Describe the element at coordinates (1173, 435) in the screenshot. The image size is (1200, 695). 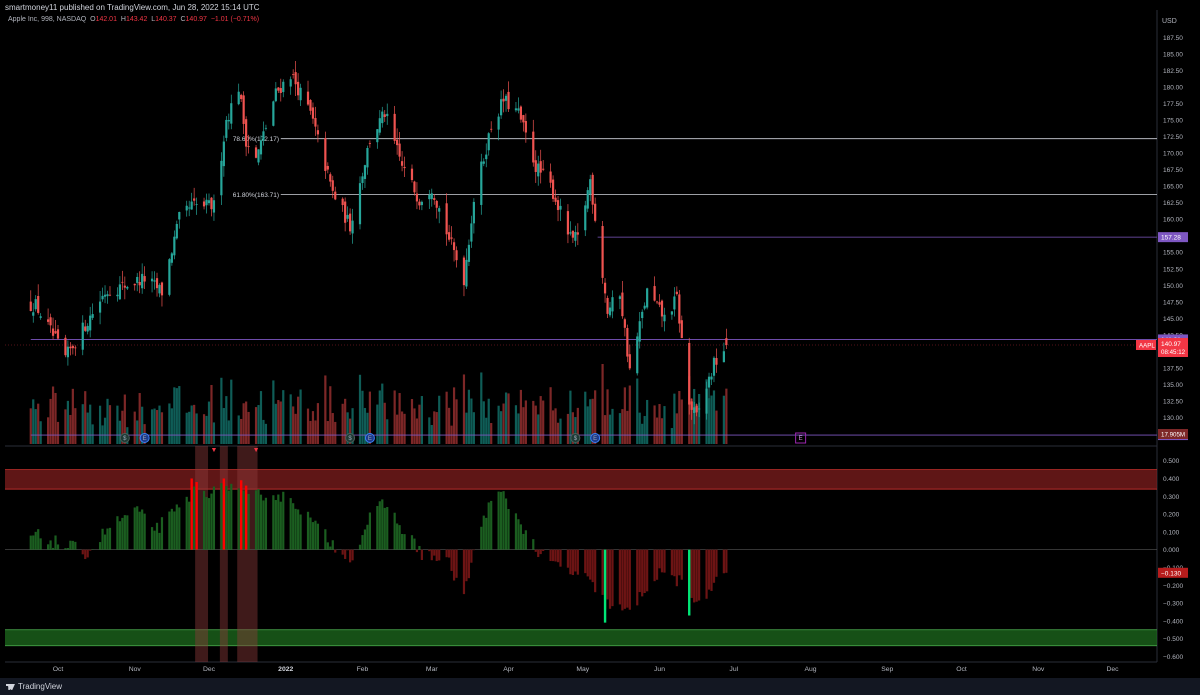
I see `volume-tag-text: 17.905M` at that location.